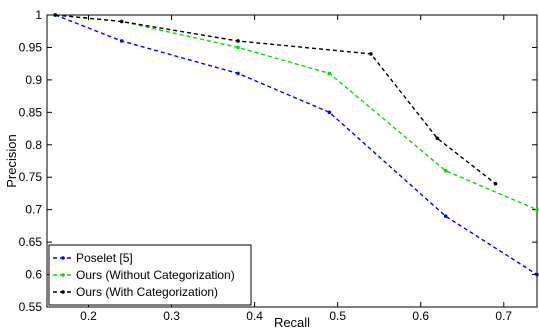 This screenshot has width=539, height=329. What do you see at coordinates (337, 316) in the screenshot?
I see `x-tick-label: 0.5` at bounding box center [337, 316].